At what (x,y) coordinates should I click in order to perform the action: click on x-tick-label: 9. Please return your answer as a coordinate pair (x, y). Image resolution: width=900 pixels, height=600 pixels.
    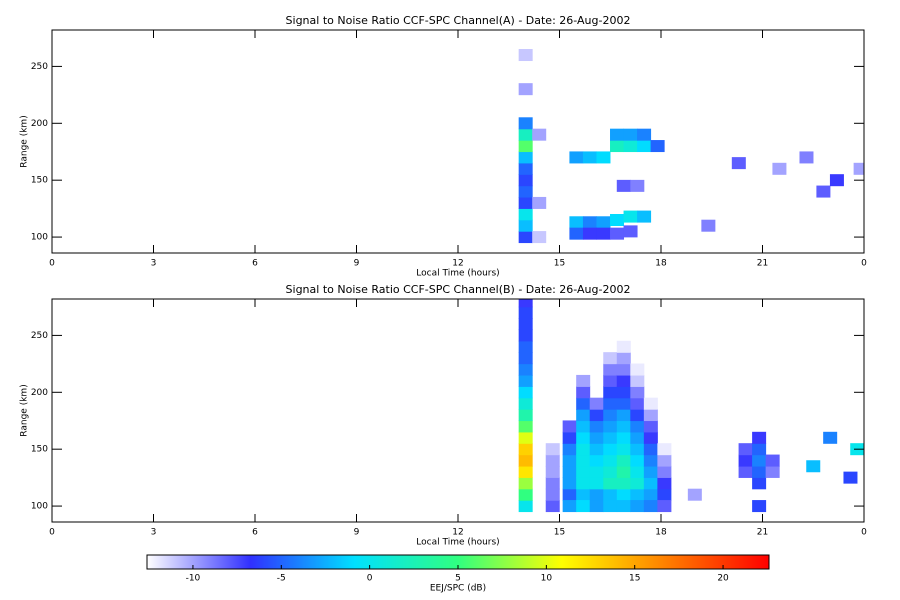
    Looking at the image, I should click on (357, 533).